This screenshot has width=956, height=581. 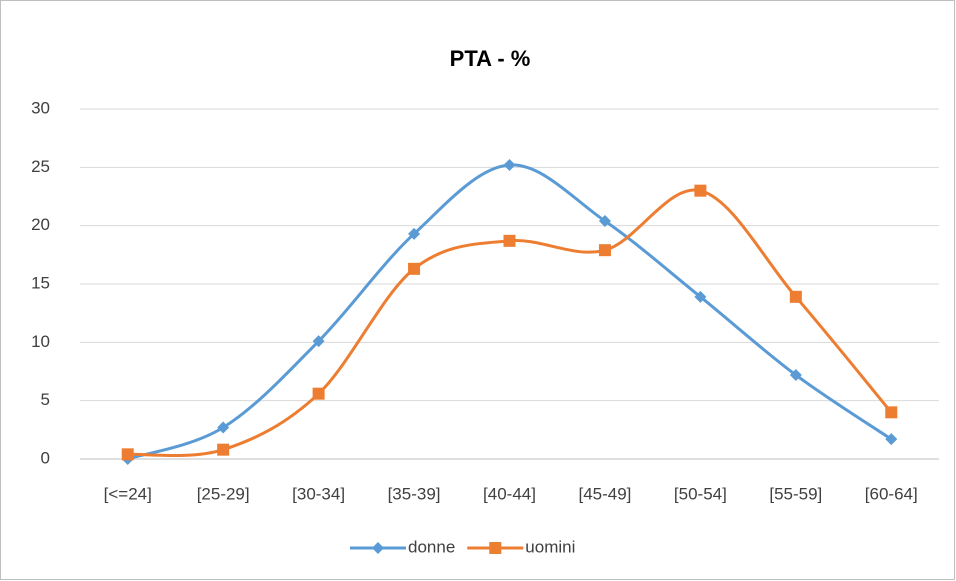 I want to click on y-tick-label: 5, so click(x=45, y=399).